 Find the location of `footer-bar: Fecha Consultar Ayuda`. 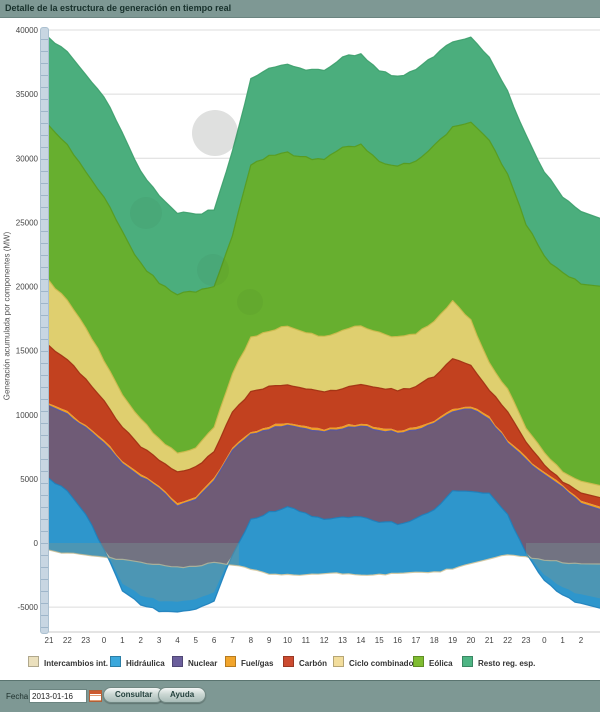

footer-bar: Fecha Consultar Ayuda is located at coordinates (300, 696).